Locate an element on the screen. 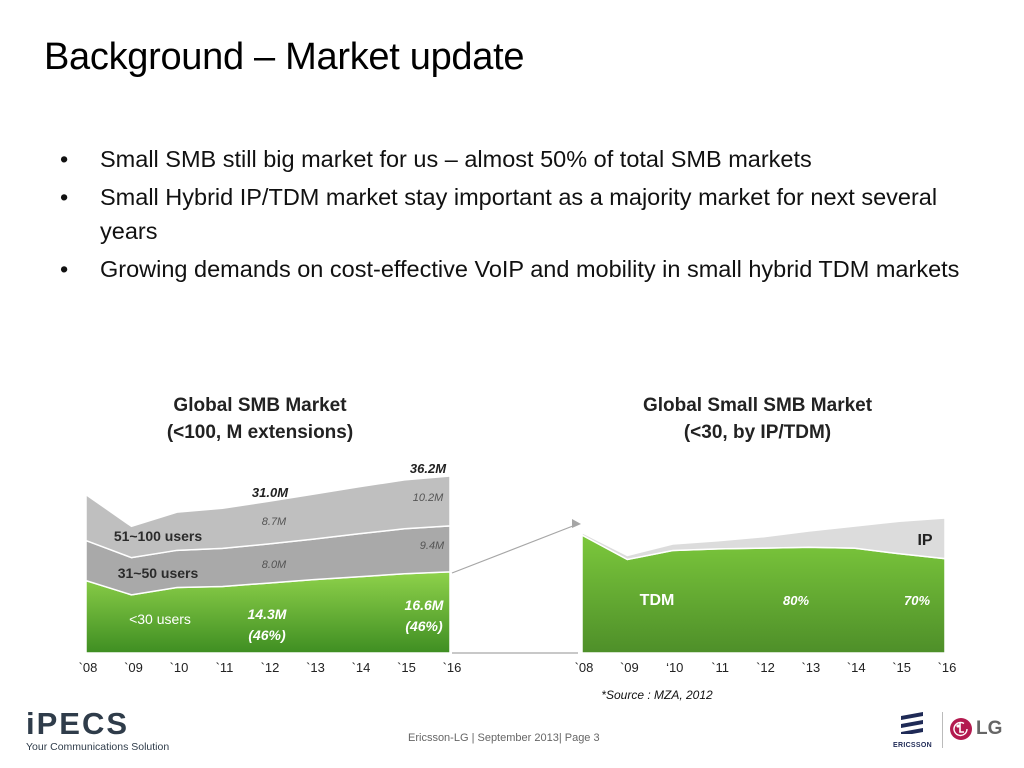  chart1-x-tick: `11 is located at coordinates (225, 667).